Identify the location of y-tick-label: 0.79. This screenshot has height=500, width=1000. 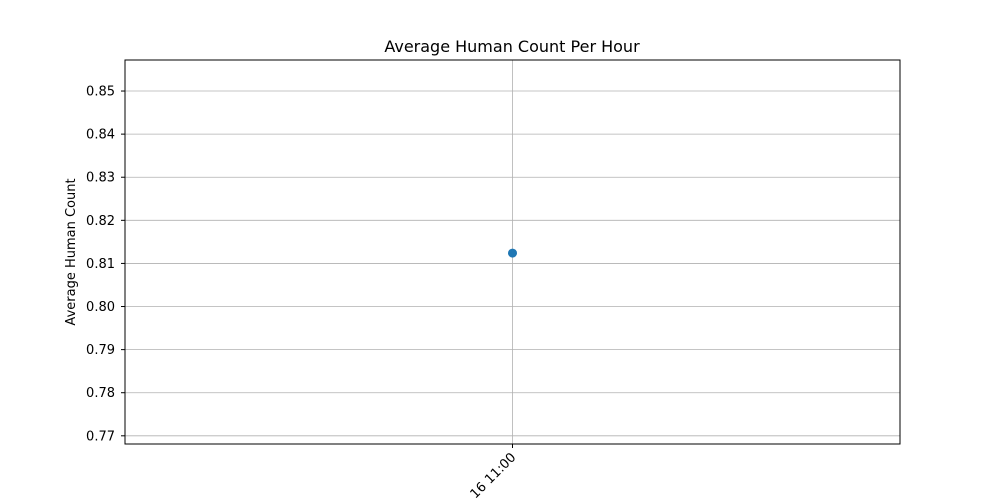
(100, 350).